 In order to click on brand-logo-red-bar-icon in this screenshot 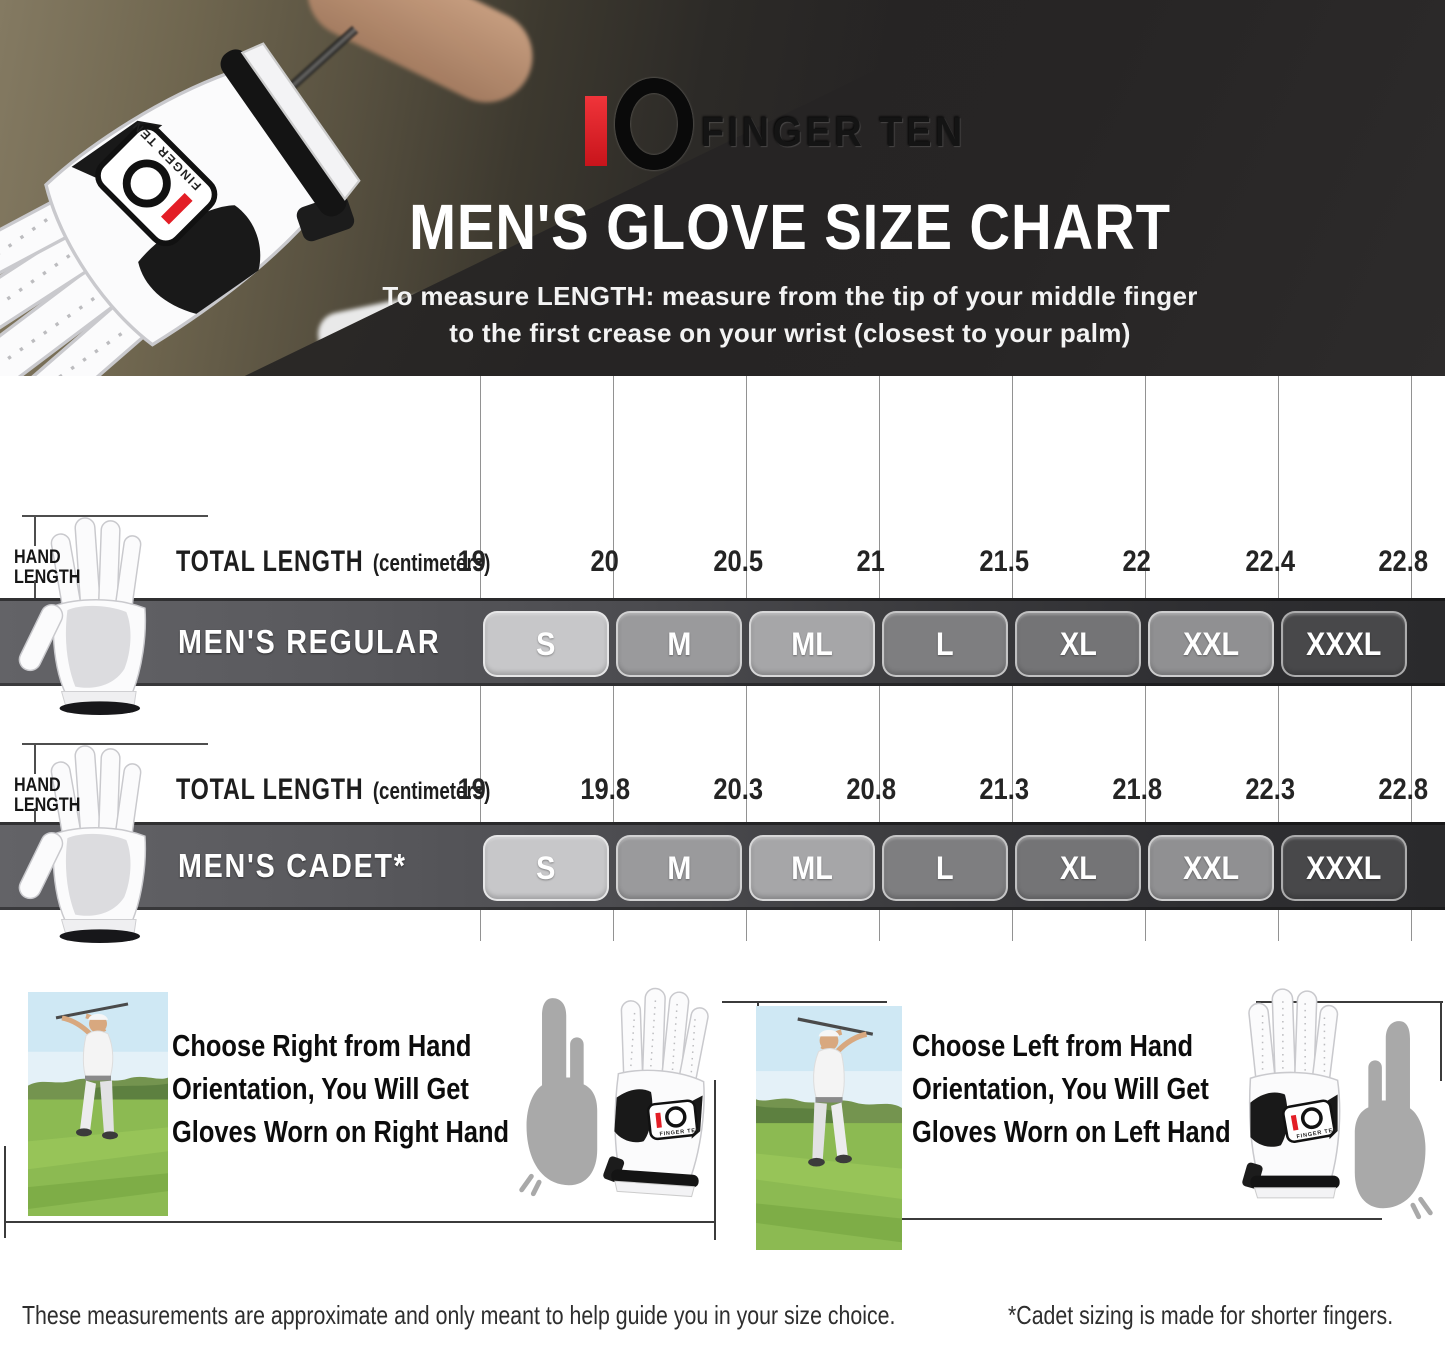, I will do `click(595, 131)`.